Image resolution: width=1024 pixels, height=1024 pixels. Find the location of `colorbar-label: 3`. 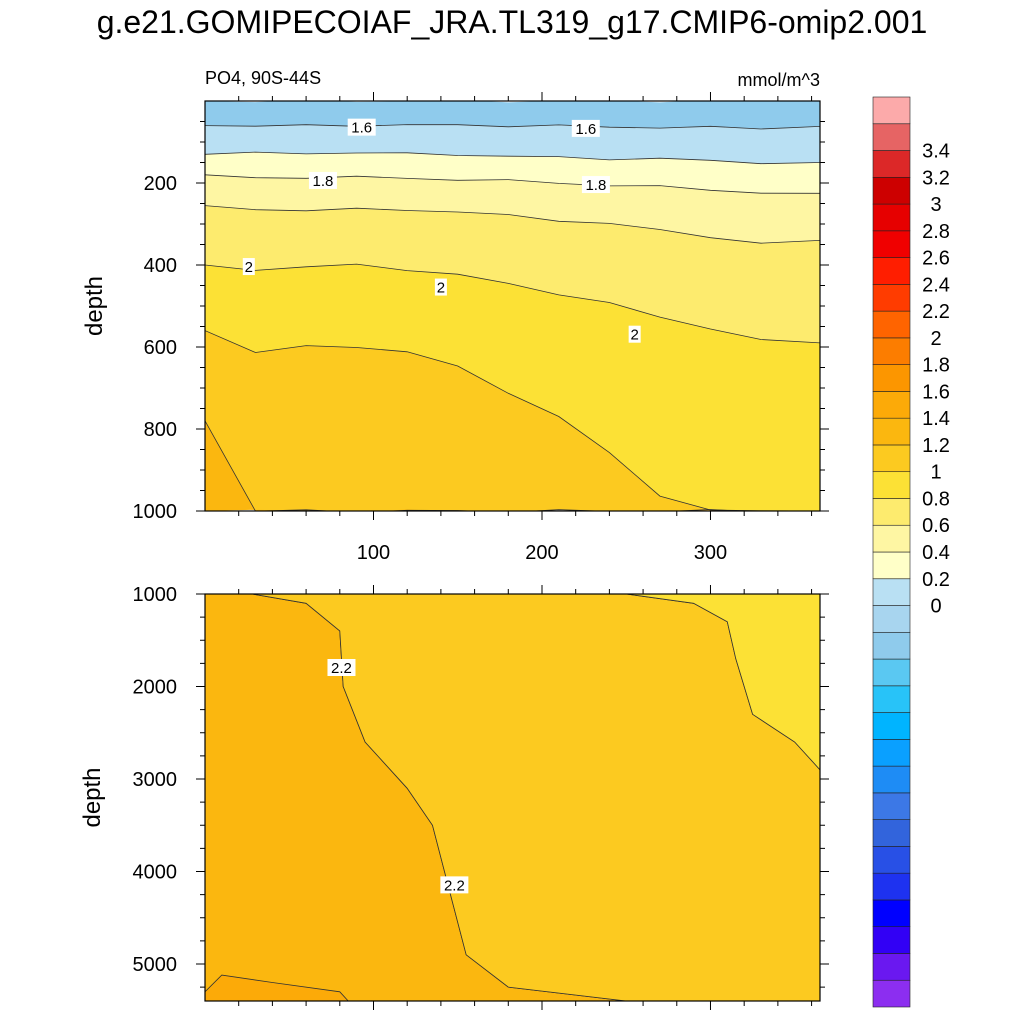

colorbar-label: 3 is located at coordinates (935, 205).